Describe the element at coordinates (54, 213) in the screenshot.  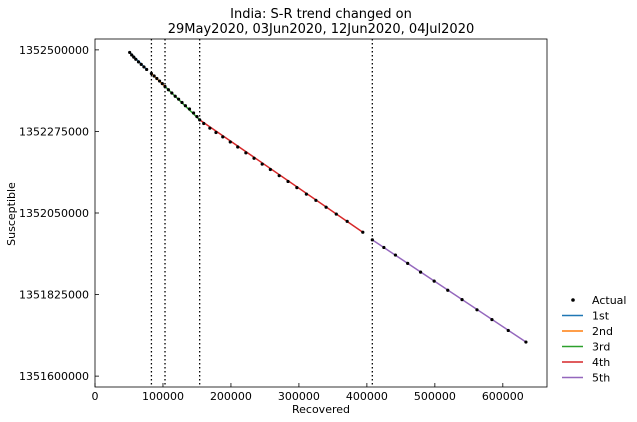
I see `y-tick-label: 1352050000` at that location.